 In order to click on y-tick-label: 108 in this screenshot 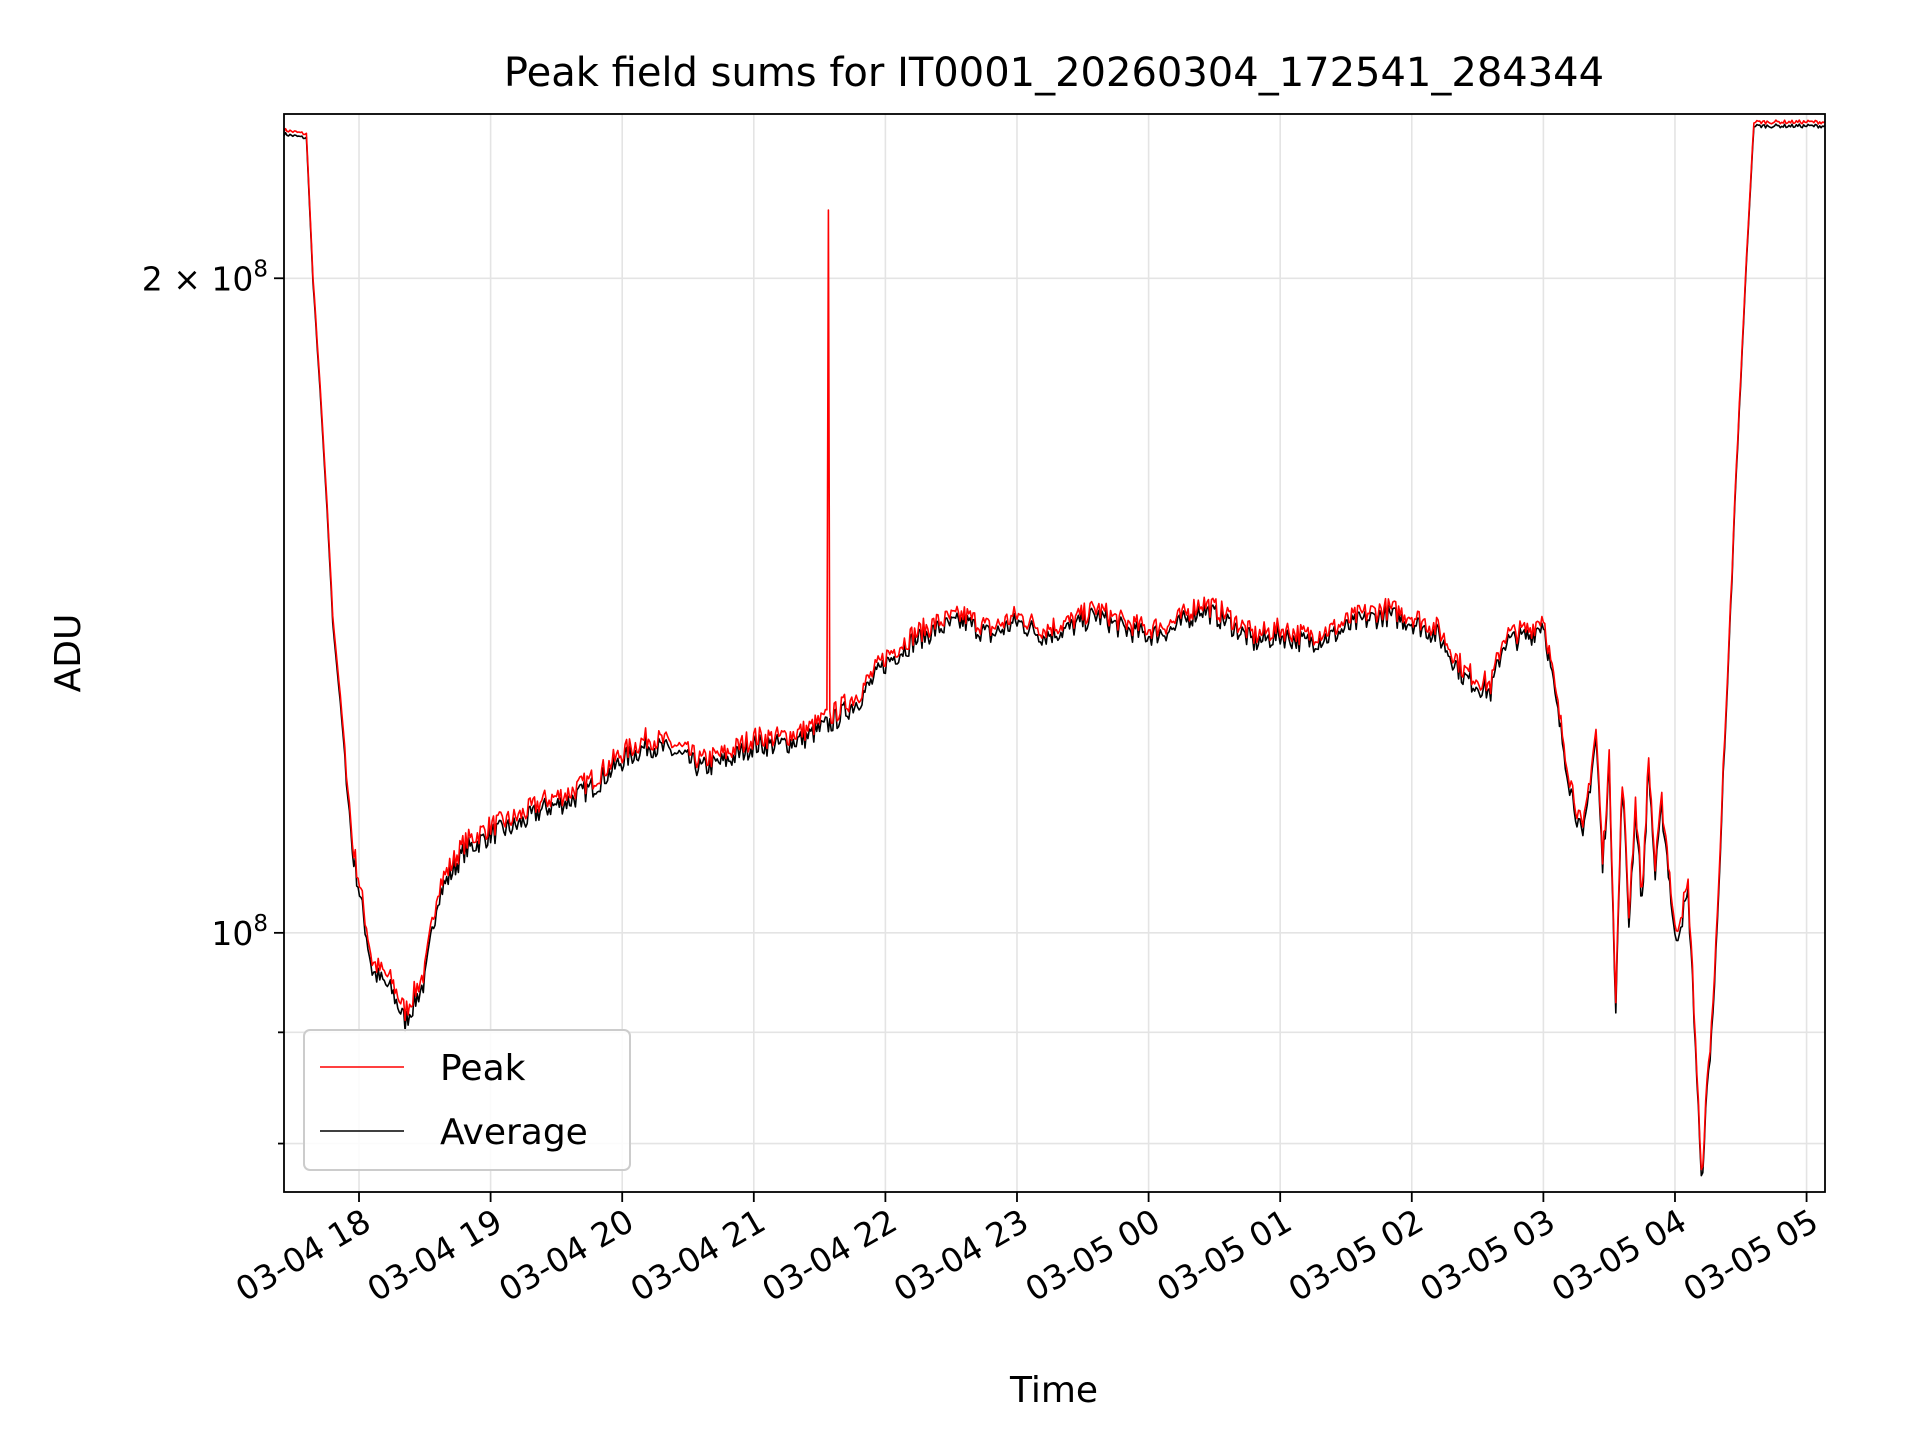, I will do `click(239, 932)`.